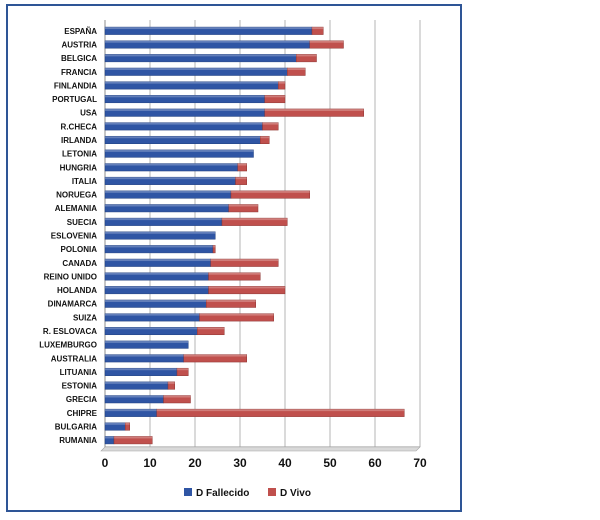  I want to click on category-label-dinamarca: DINAMARCA, so click(73, 304).